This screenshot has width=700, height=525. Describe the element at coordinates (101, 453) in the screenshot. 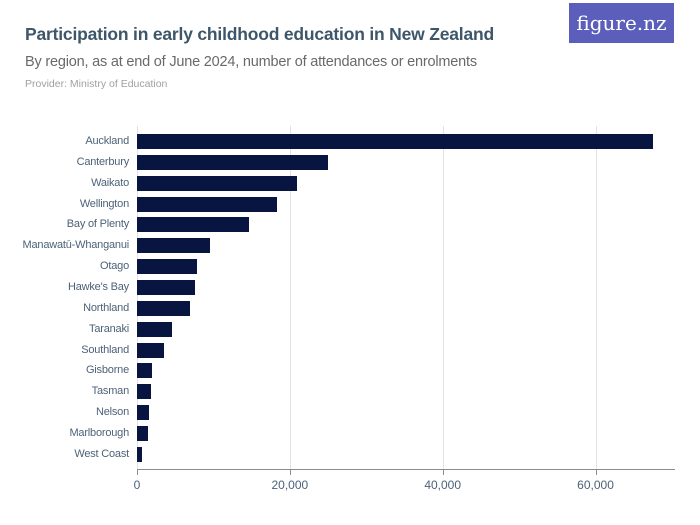

I see `region-label-west-coast: West Coast` at that location.